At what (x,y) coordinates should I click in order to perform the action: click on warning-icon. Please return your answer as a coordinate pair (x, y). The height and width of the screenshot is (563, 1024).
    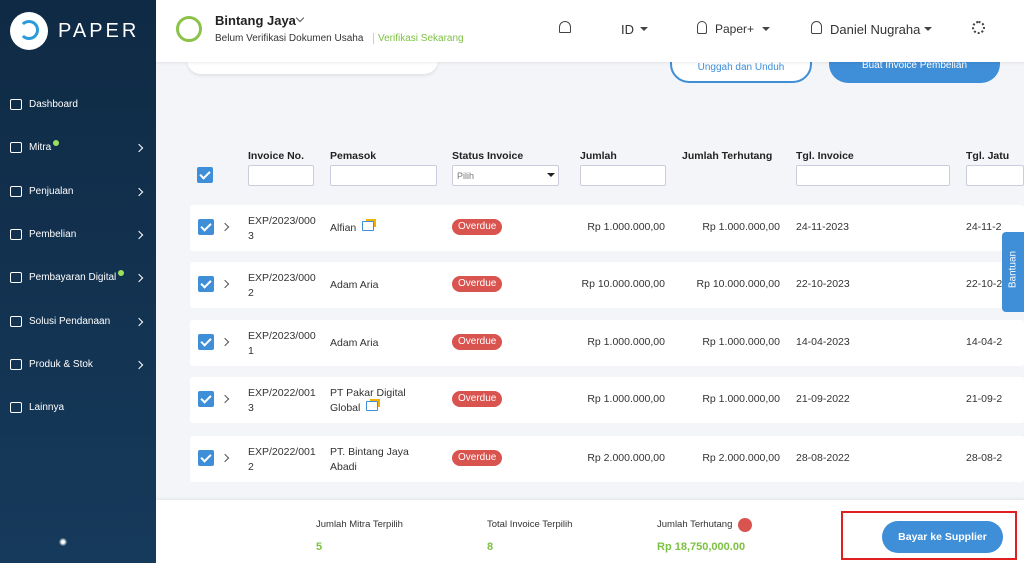
    Looking at the image, I should click on (745, 525).